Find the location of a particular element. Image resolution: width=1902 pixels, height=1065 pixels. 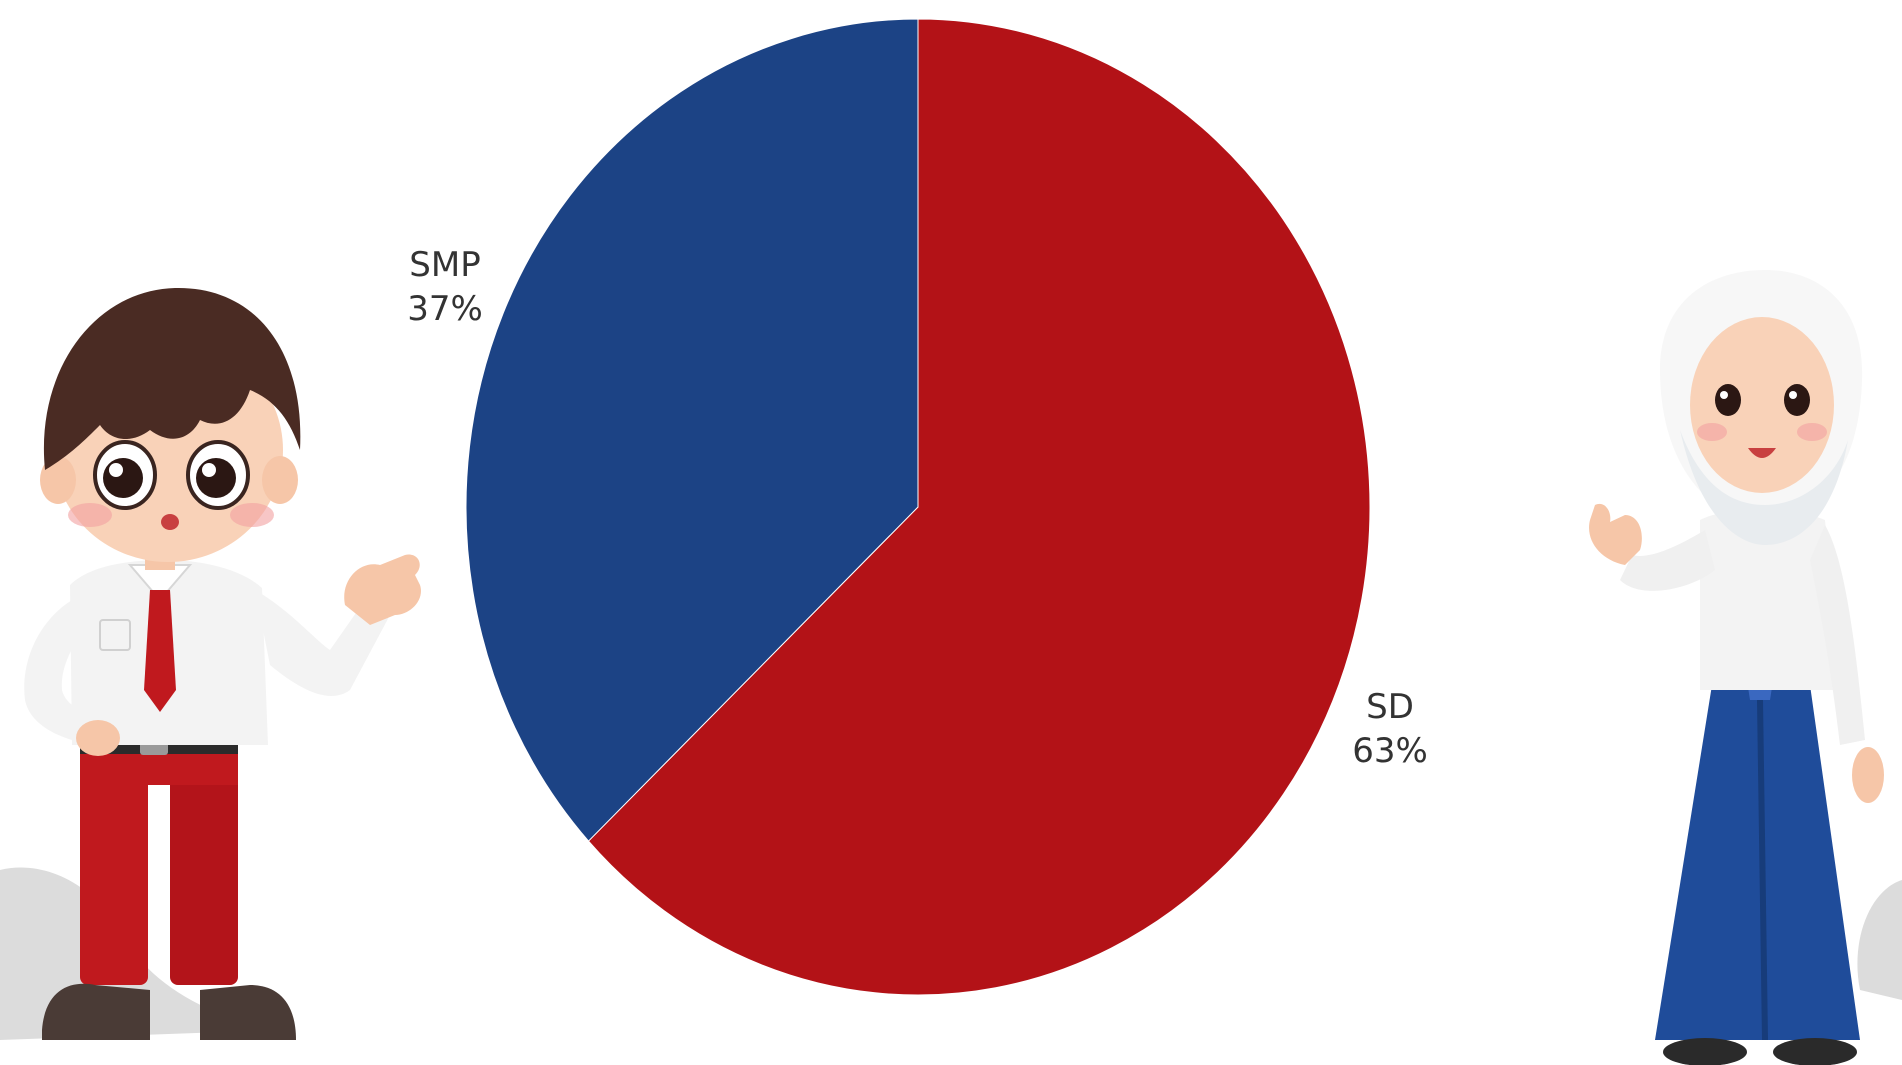

girl-skirt-fold is located at coordinates (1762, 870).